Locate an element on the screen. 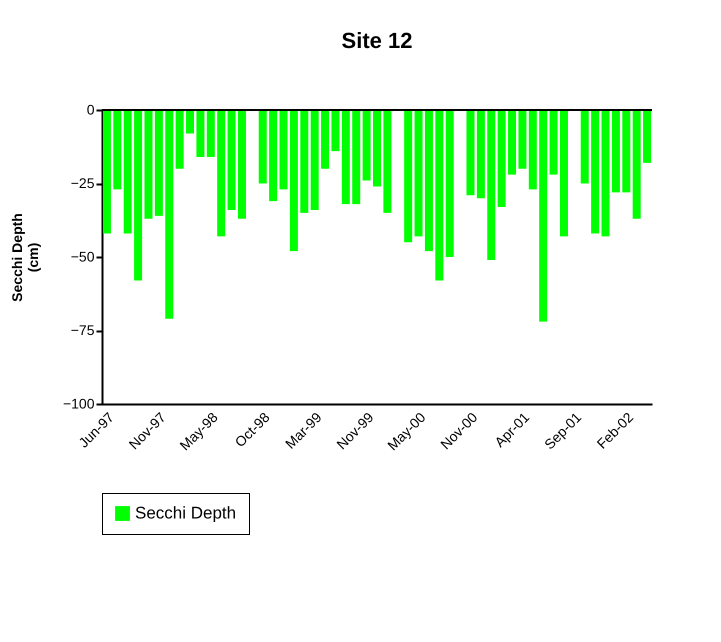  chart-title: Site 12 is located at coordinates (377, 40).